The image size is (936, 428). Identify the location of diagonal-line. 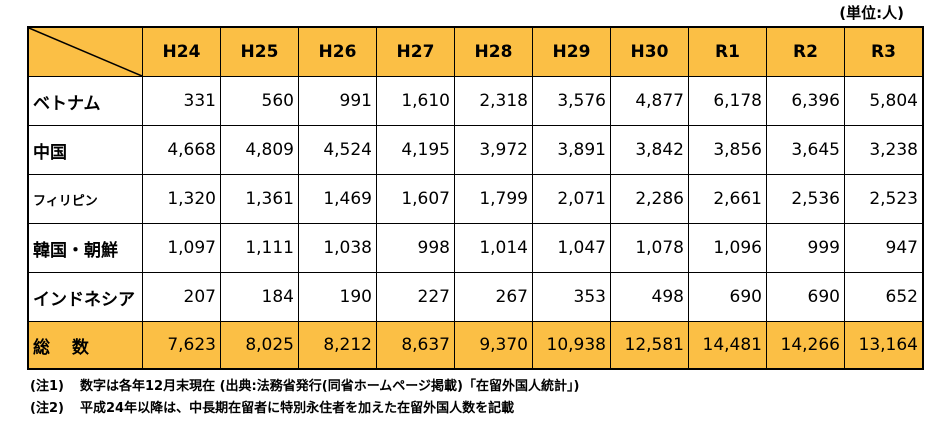
(85, 52).